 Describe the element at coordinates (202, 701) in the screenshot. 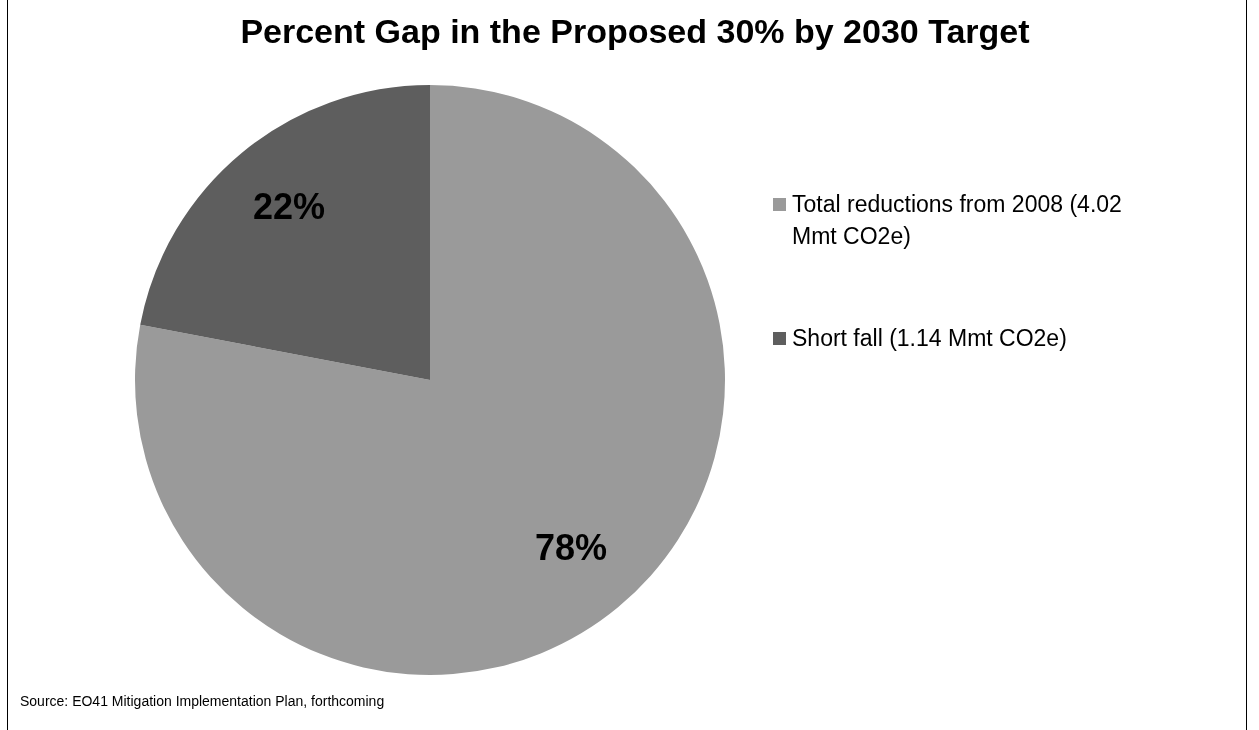

I see `source-note: Source: EO41 Mitigation Implementation Plan, forthcoming` at that location.